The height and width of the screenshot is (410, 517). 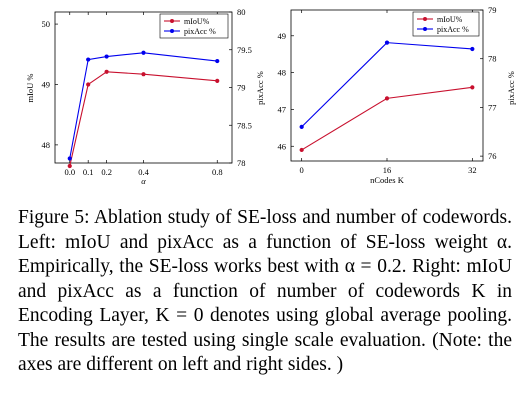 I want to click on chart-1-series-miou-line, so click(x=143, y=119).